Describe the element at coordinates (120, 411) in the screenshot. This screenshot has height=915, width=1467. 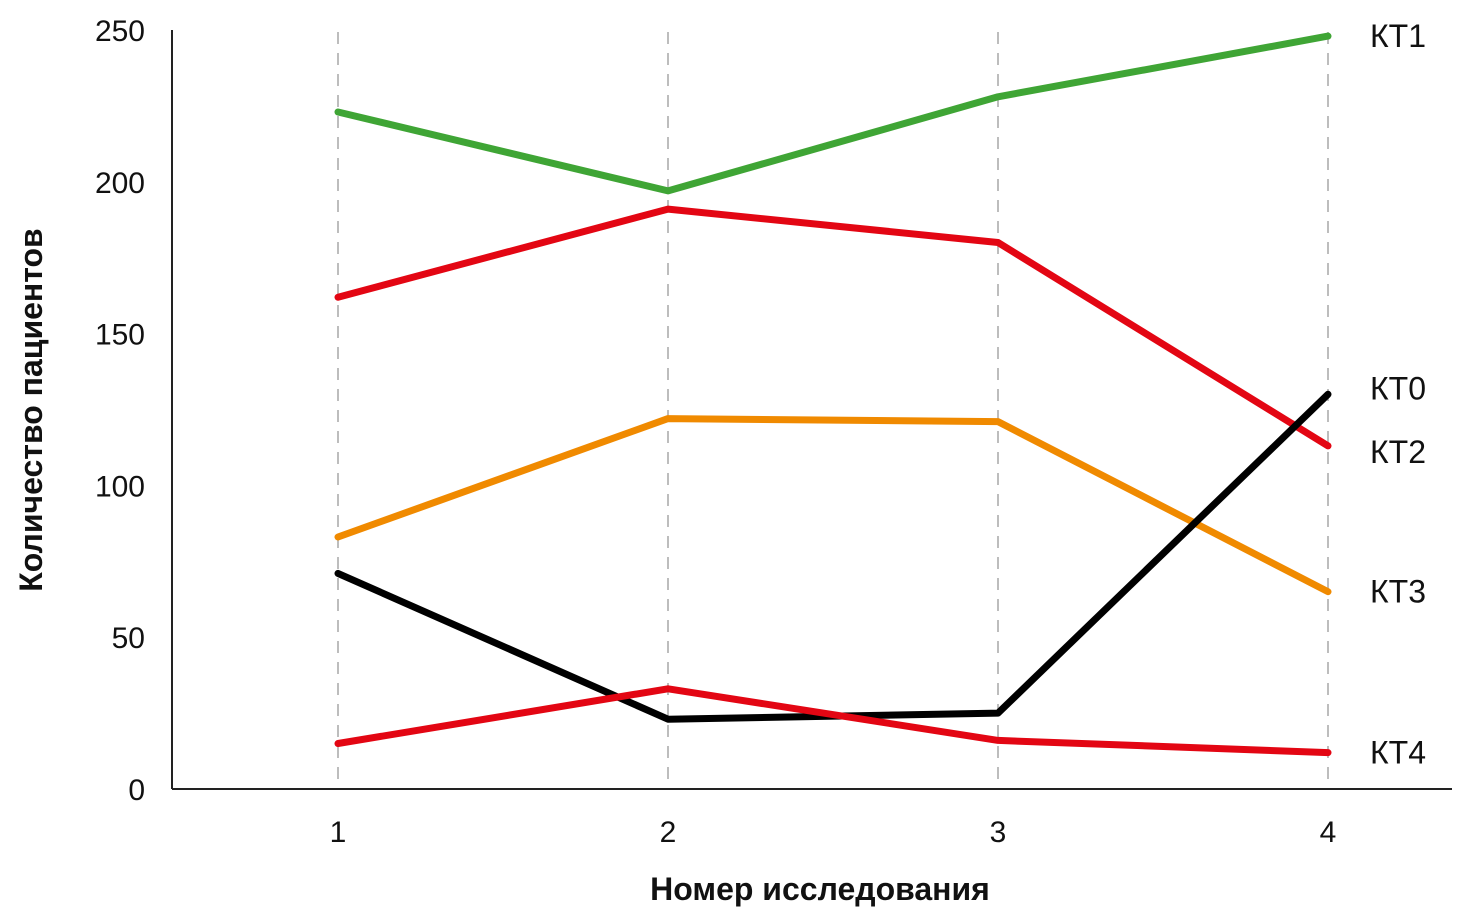
I see `y-tick-labels: 0 50 100 150 200 250` at that location.